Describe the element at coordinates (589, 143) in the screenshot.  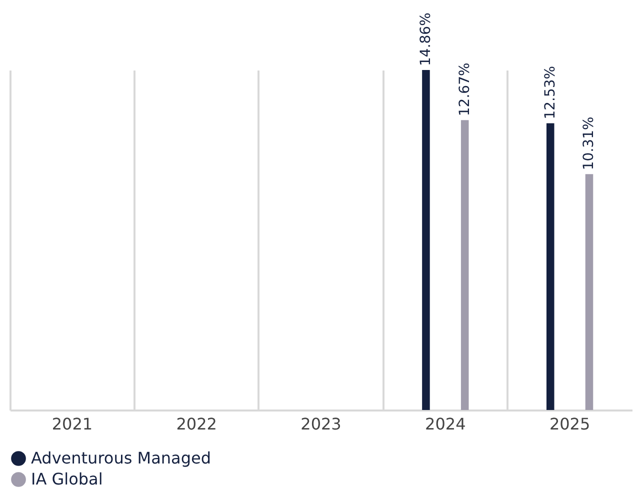
I see `data-label: 10.31%` at that location.